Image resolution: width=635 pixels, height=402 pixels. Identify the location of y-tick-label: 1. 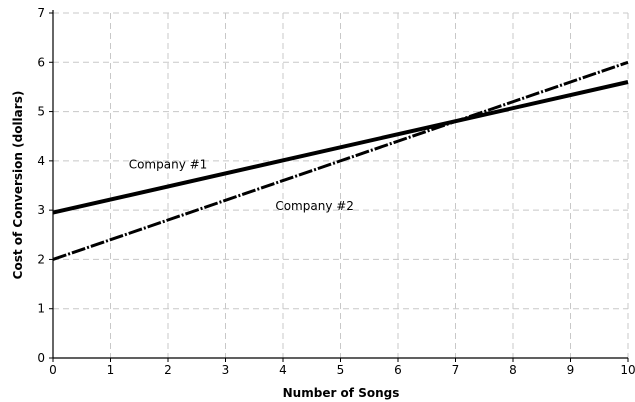
(41, 309).